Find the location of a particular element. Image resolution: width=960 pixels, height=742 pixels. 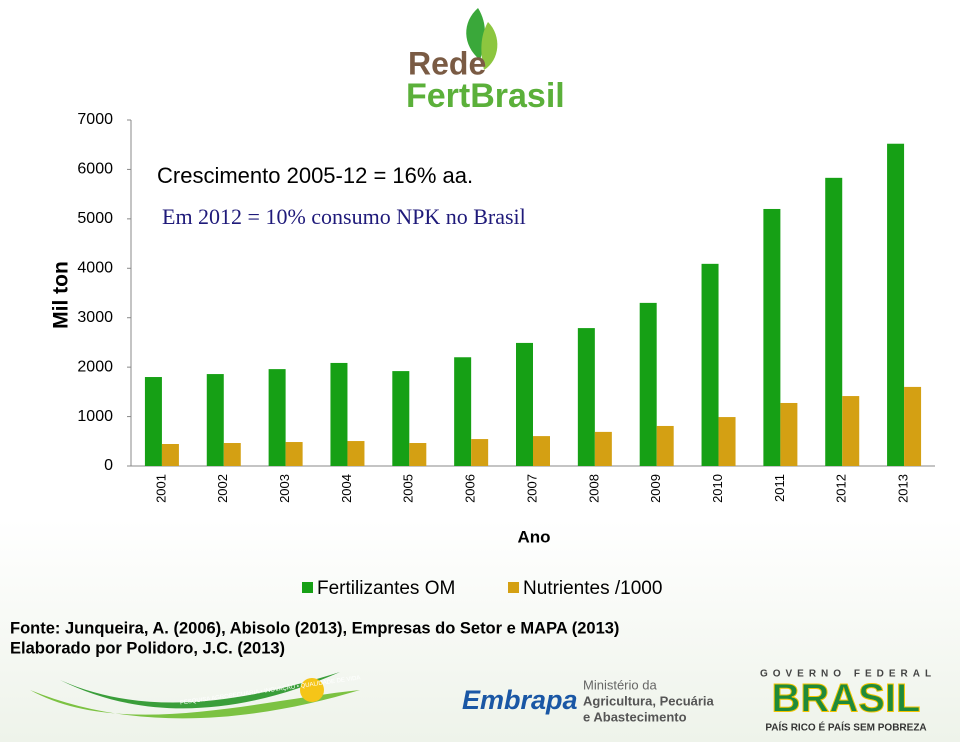

annotation: Em 2012 = 10% consumo NPK no Brasil is located at coordinates (344, 216).